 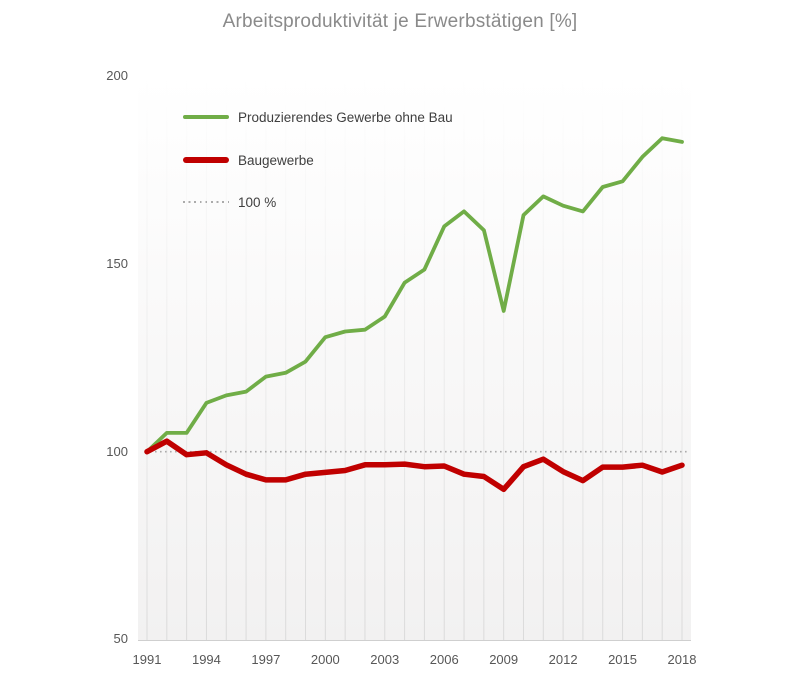 I want to click on x-tick-label-1997: 1997, so click(x=266, y=659).